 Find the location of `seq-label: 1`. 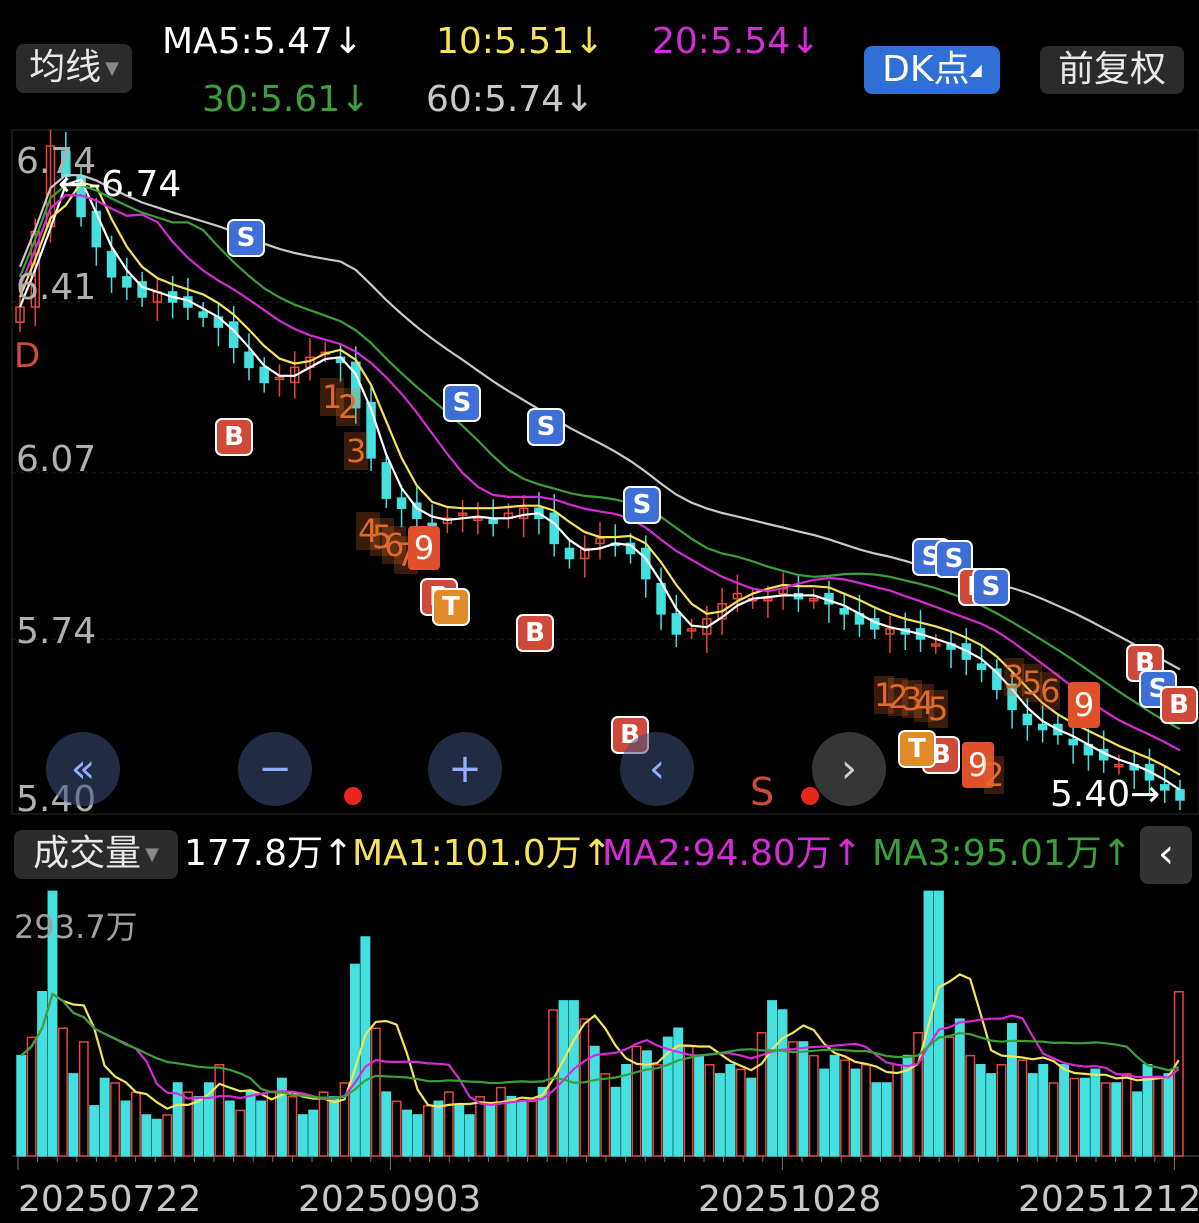

seq-label: 1 is located at coordinates (884, 695).